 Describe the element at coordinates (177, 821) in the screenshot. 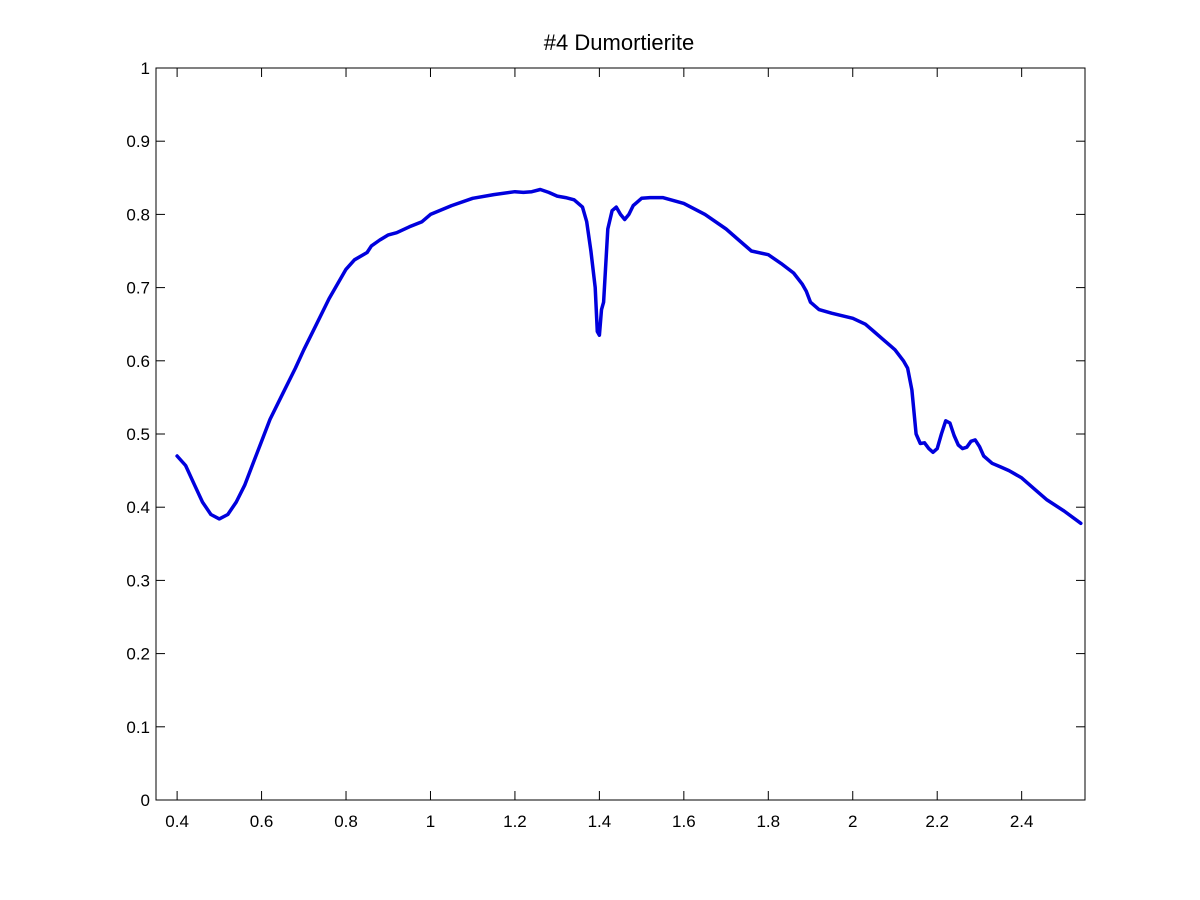

I see `x-tick-label: 0.4` at that location.